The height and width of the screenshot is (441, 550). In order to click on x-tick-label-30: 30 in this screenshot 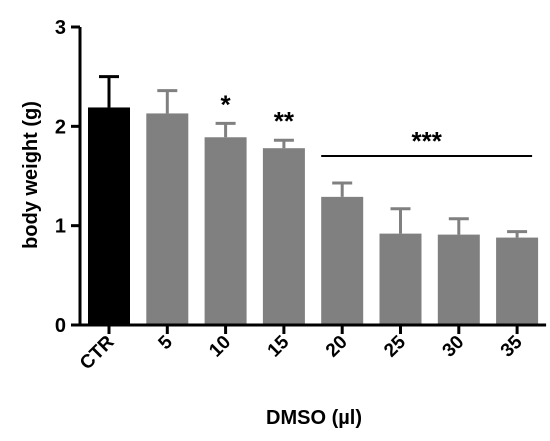, I will do `click(454, 347)`.